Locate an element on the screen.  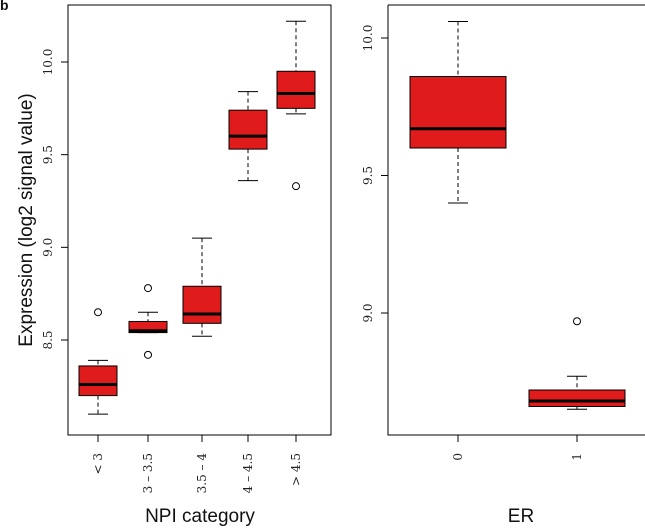
npi-y-axis-title: Expression (log2 signal value) is located at coordinates (26, 219).